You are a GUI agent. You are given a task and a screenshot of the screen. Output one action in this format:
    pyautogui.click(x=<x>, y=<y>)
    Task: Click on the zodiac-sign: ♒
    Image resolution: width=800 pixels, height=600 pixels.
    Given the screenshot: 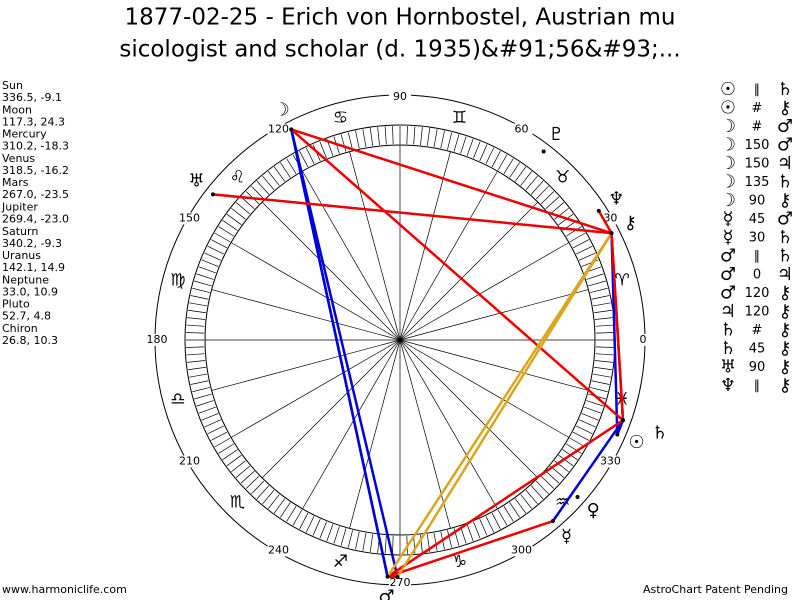 What is the action you would take?
    pyautogui.click(x=562, y=503)
    